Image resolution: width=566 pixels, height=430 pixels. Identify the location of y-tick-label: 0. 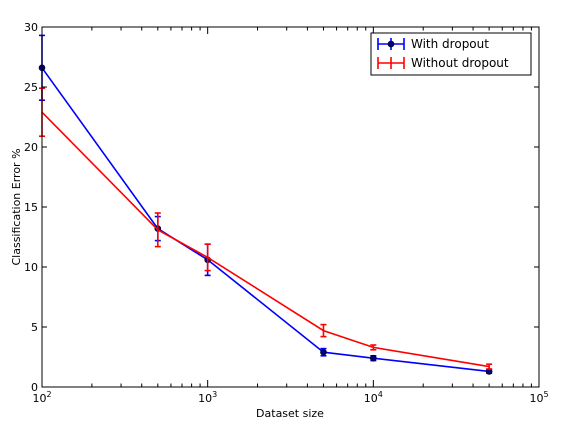
(34, 387).